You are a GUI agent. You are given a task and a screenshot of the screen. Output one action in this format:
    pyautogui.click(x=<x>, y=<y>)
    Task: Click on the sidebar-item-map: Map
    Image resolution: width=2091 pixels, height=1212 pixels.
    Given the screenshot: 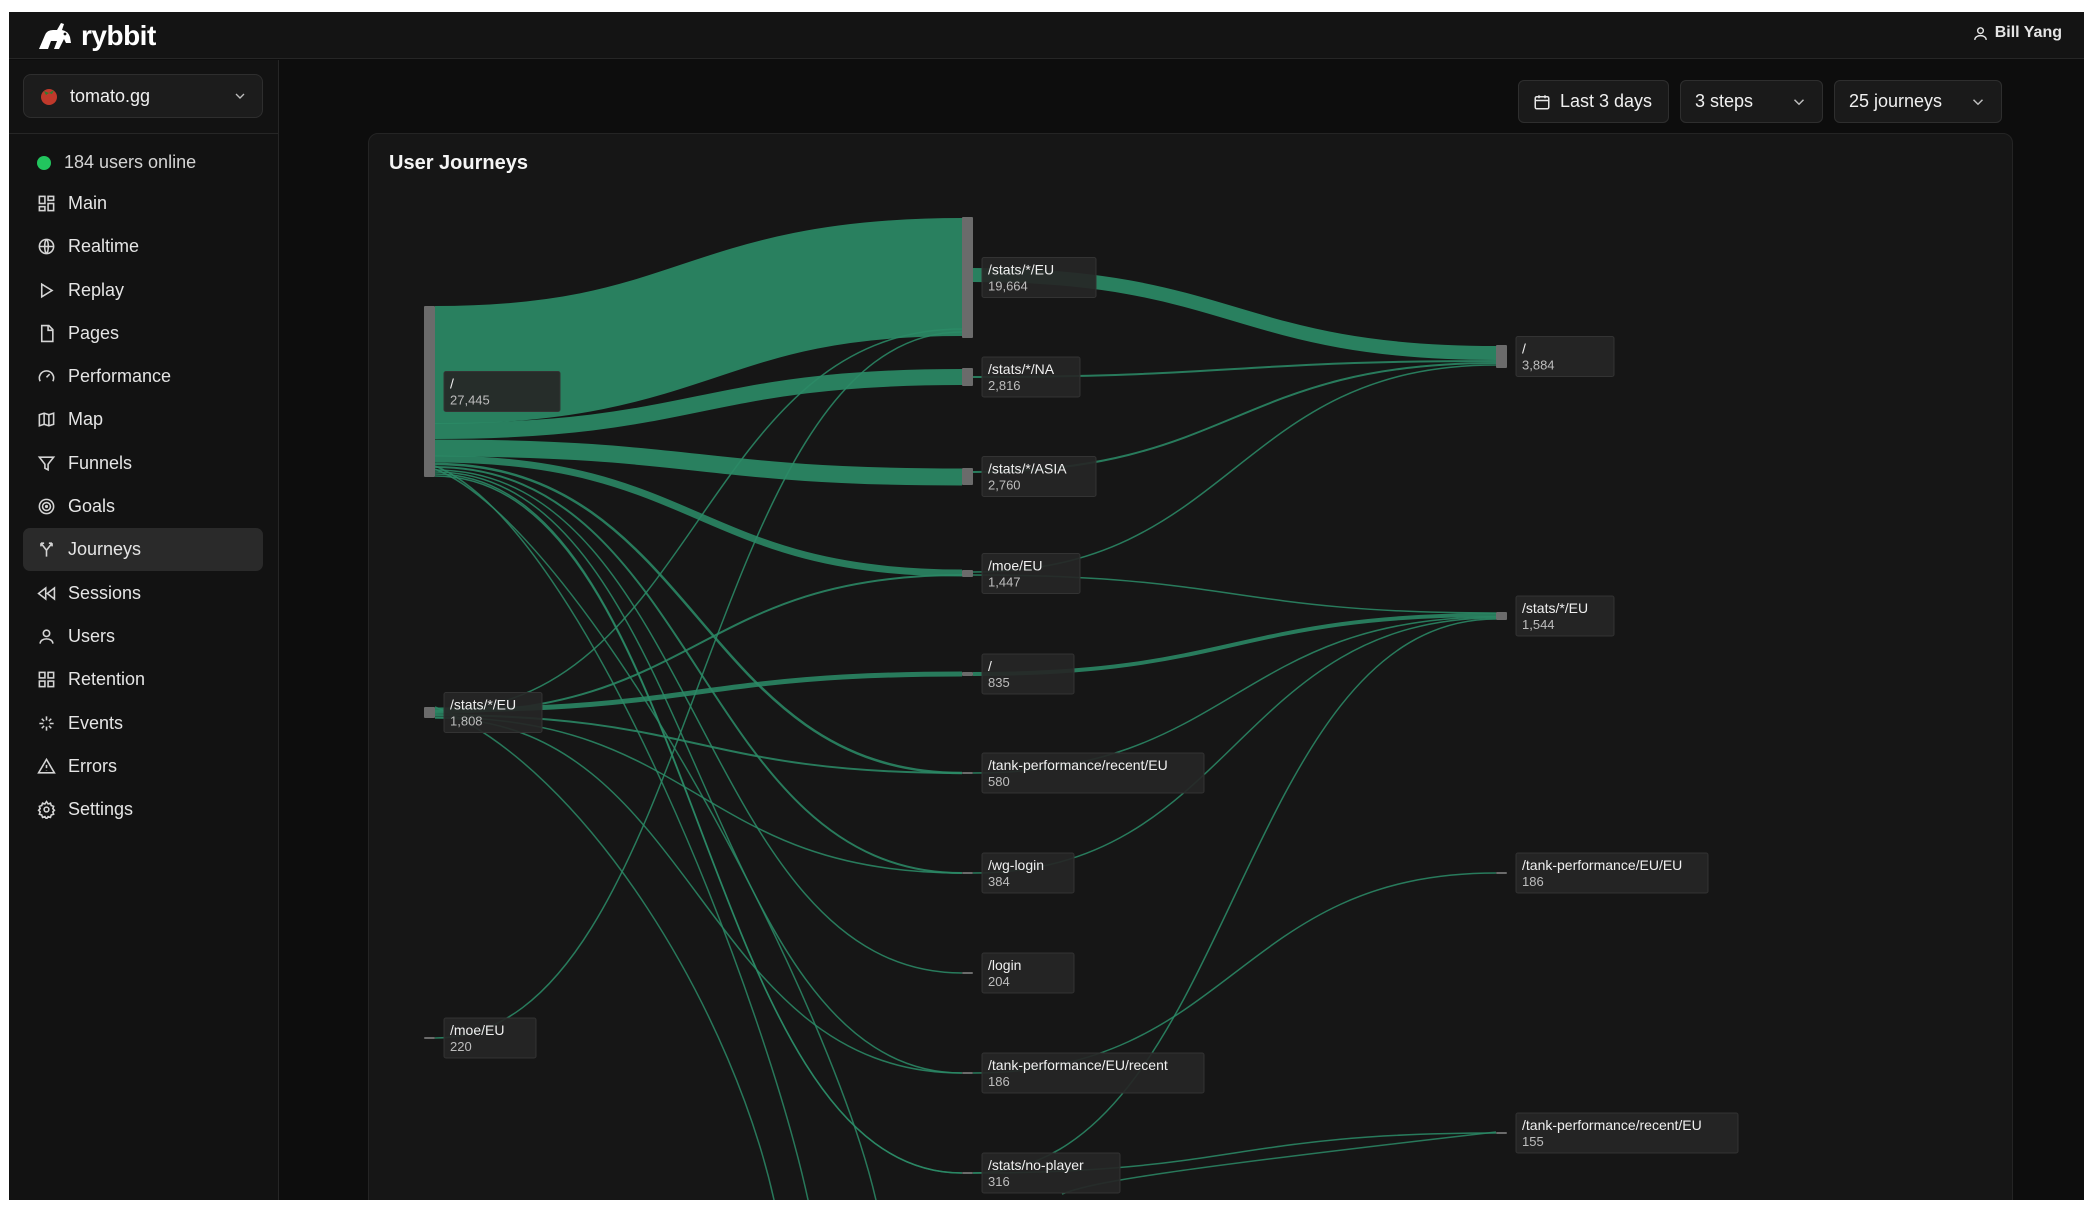 What is the action you would take?
    pyautogui.click(x=143, y=419)
    